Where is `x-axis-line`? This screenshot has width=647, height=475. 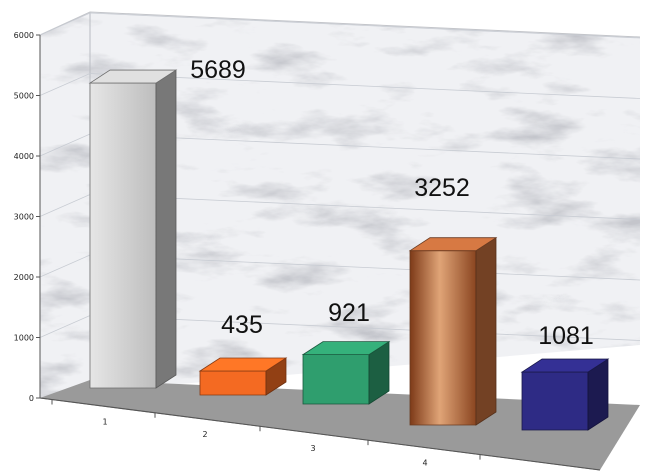 x-axis-line is located at coordinates (320, 434).